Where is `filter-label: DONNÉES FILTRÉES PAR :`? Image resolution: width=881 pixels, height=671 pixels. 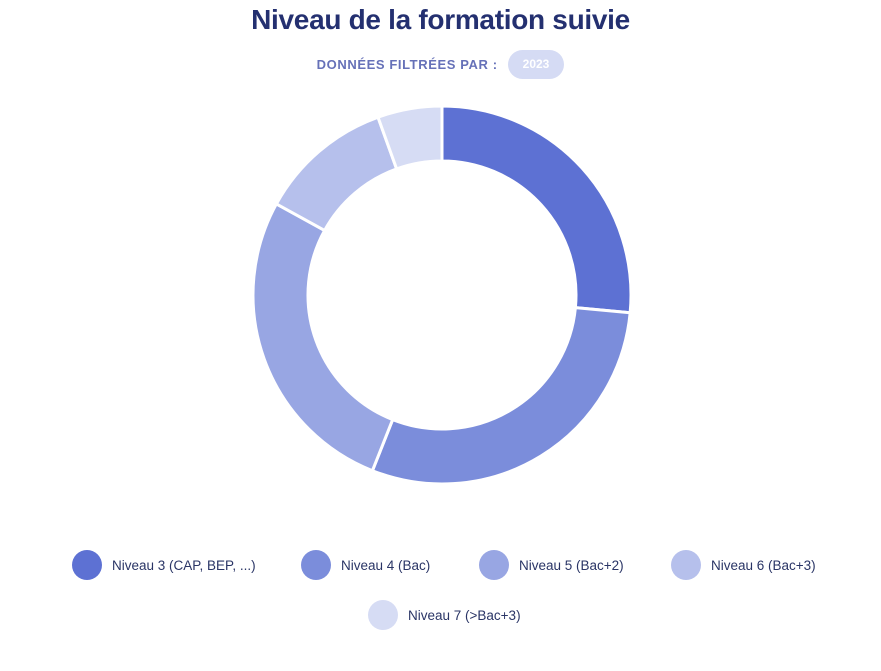
filter-label: DONNÉES FILTRÉES PAR : is located at coordinates (407, 64).